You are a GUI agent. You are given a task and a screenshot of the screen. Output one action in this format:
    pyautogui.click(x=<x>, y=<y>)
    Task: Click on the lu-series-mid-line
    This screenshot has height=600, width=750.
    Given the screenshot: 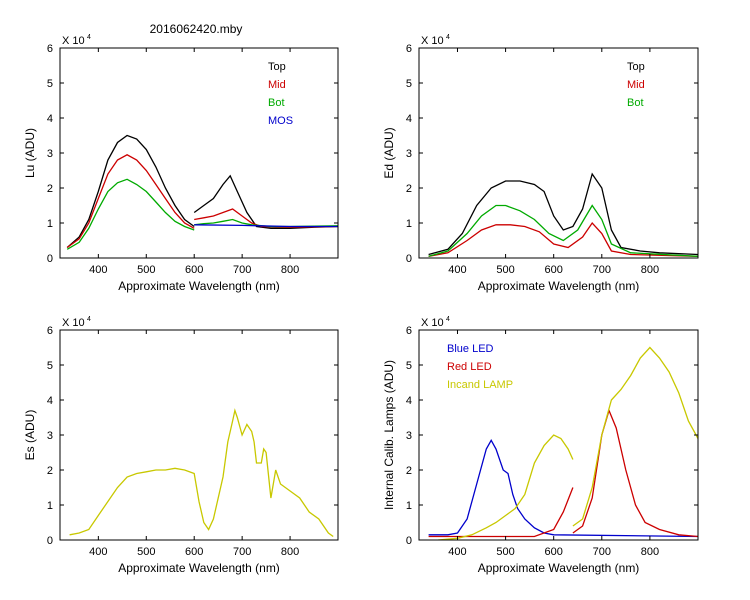 What is the action you would take?
    pyautogui.click(x=130, y=201)
    